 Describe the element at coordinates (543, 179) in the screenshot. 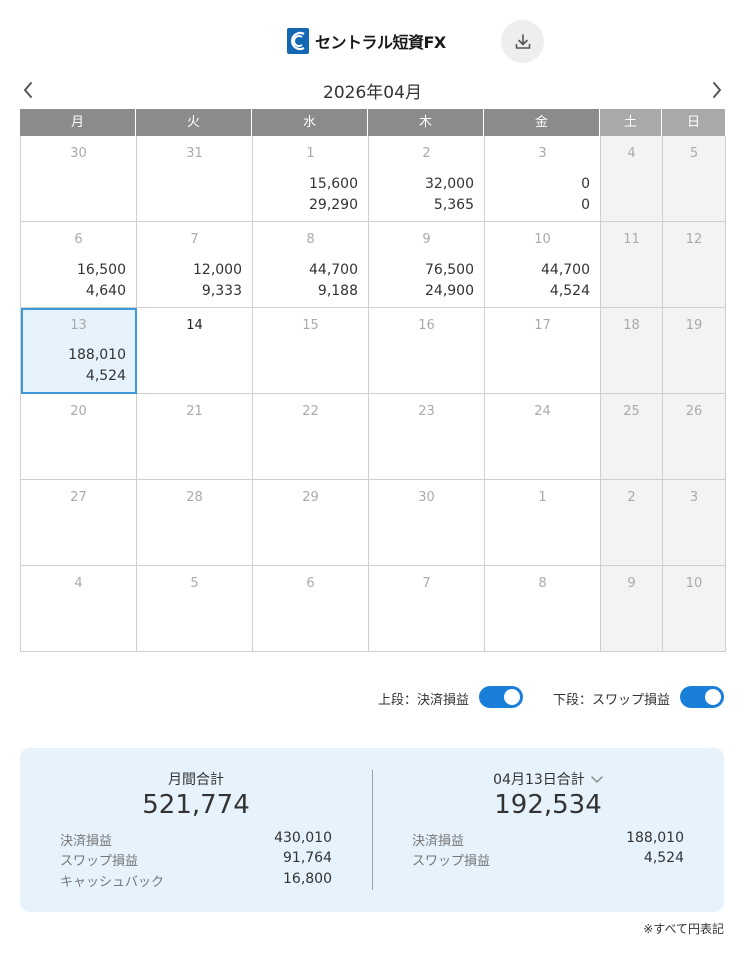

I see `calendar-day-cell: 3 0 0` at that location.